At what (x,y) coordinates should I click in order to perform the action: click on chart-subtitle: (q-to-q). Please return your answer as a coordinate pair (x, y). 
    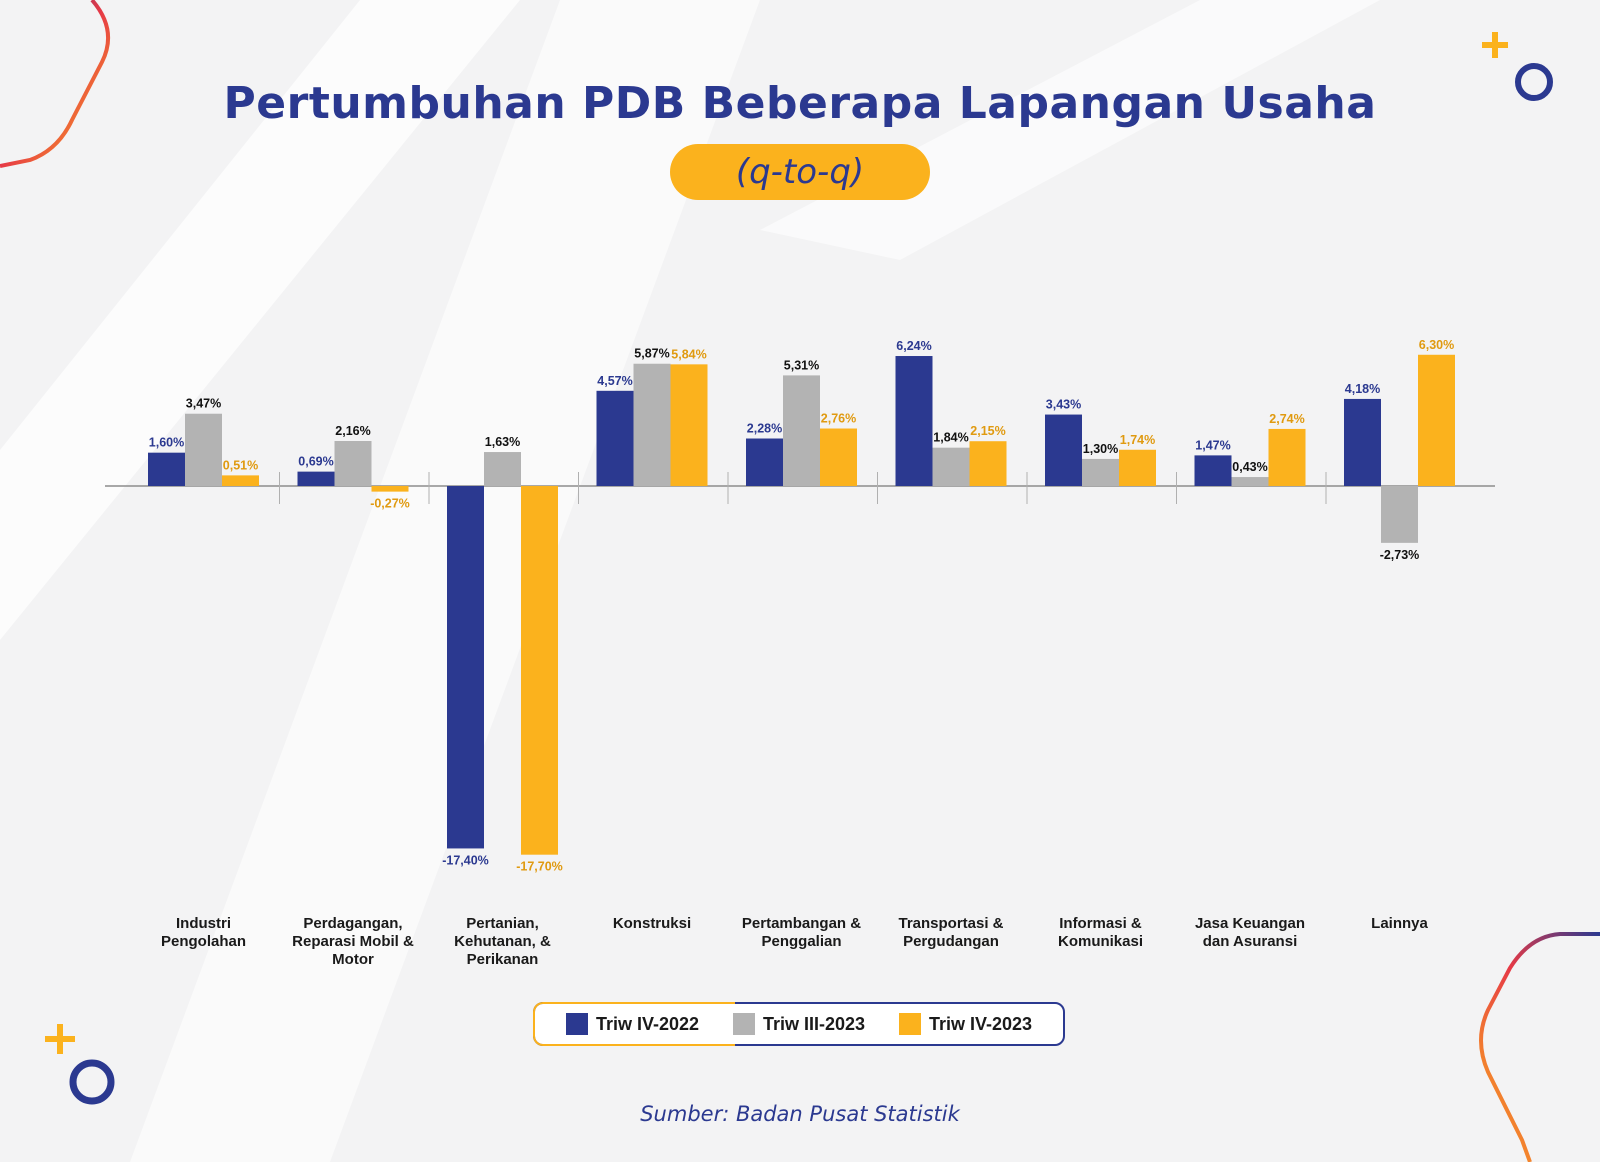
    Looking at the image, I should click on (800, 172).